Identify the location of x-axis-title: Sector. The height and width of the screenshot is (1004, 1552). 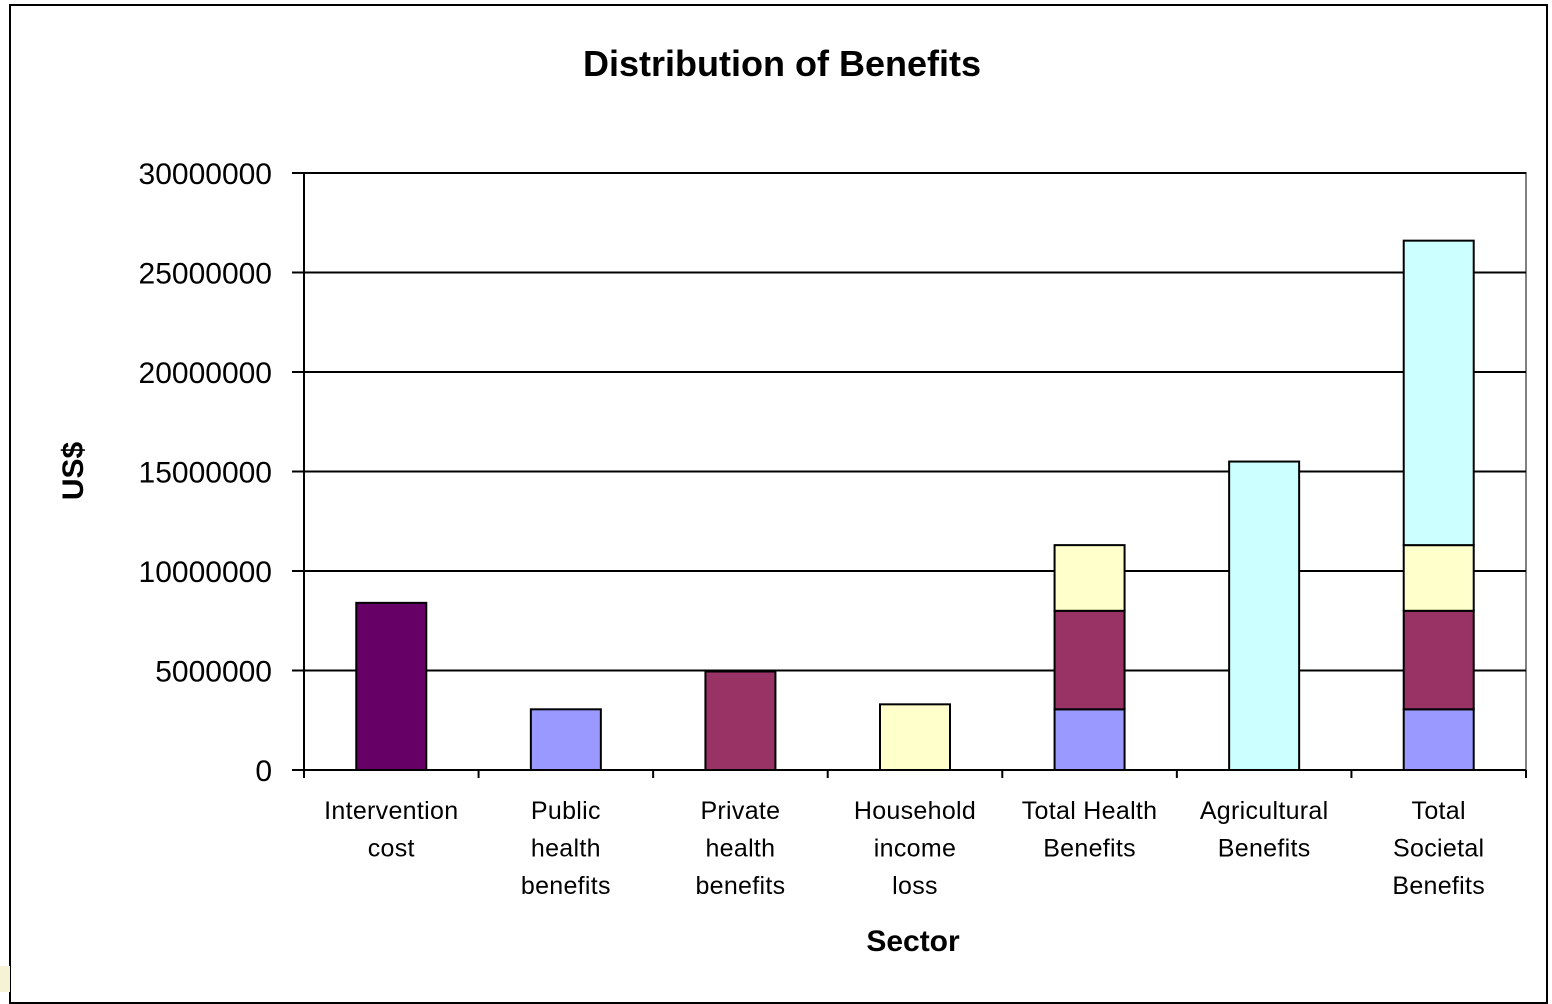
(913, 941).